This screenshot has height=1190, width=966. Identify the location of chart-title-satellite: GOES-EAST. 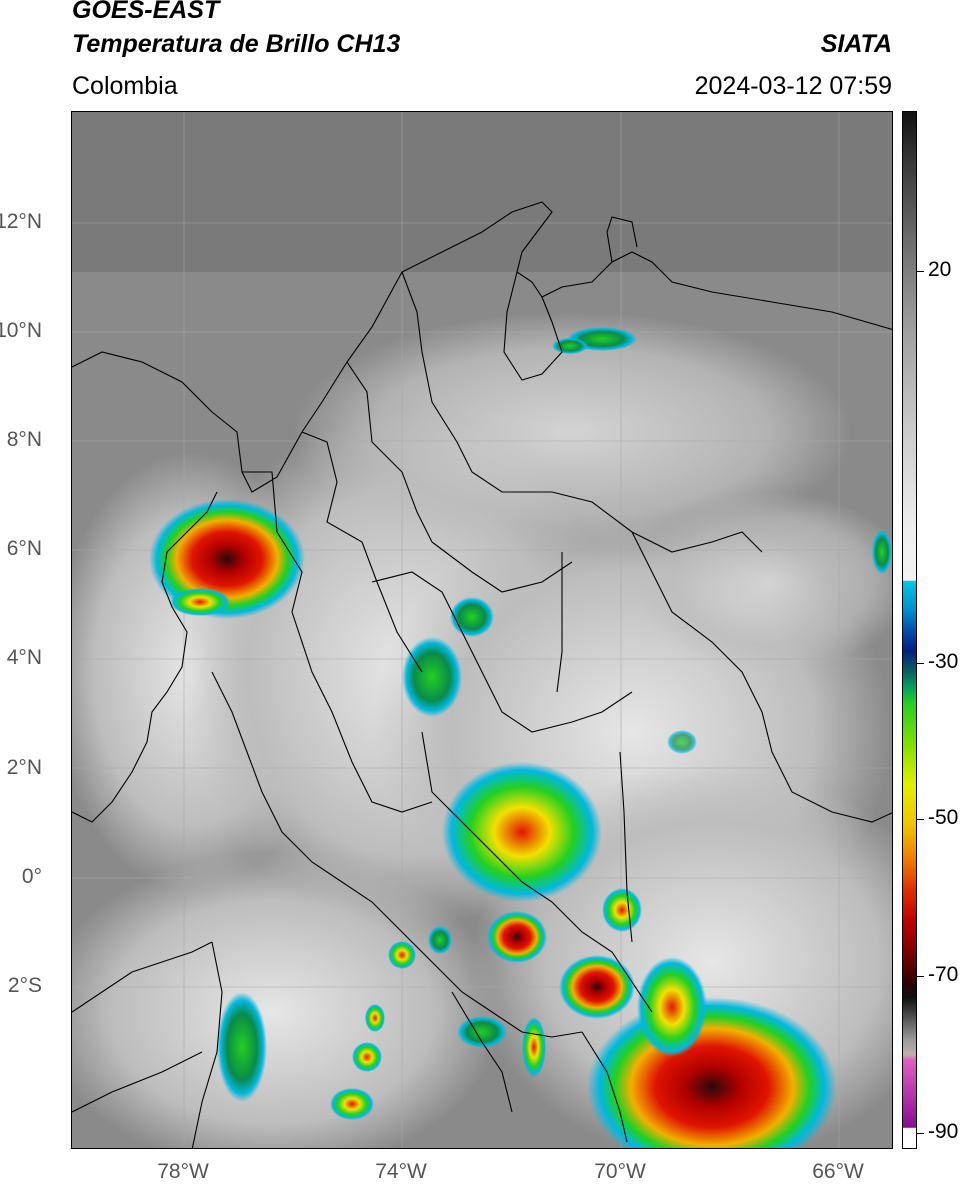
(146, 12).